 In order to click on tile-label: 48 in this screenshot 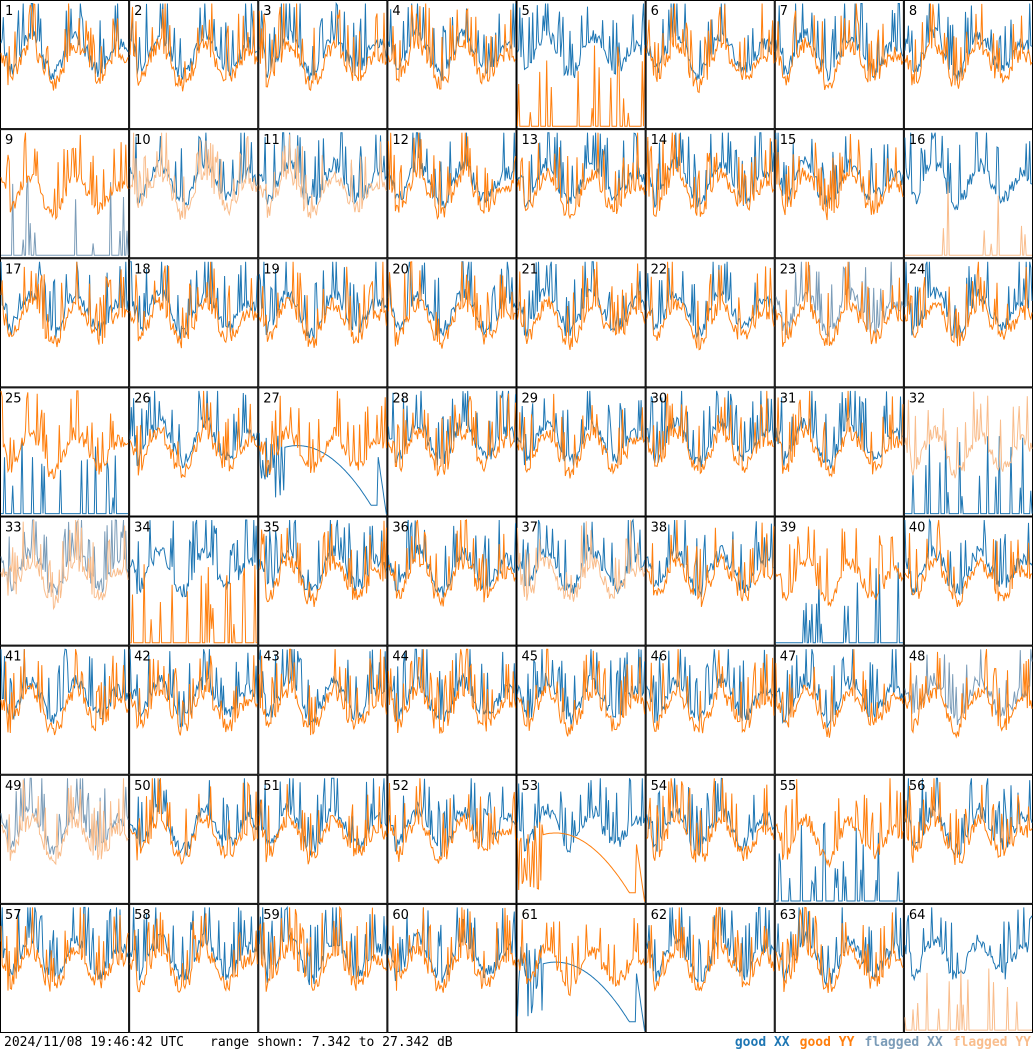, I will do `click(917, 657)`.